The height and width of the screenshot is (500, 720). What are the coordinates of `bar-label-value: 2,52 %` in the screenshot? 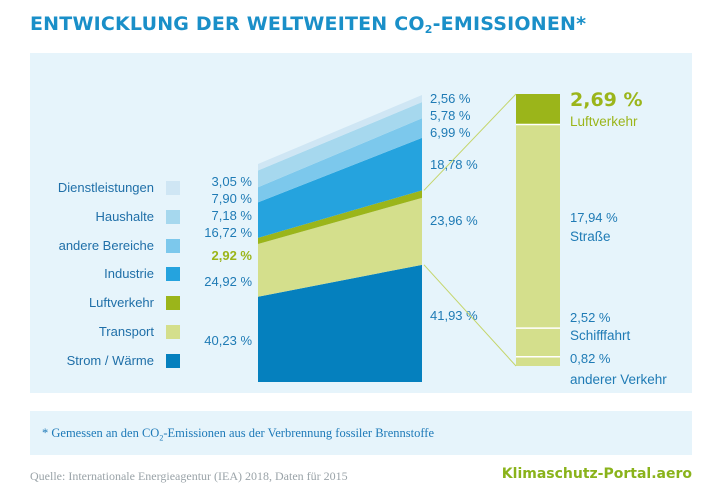 It's located at (590, 317).